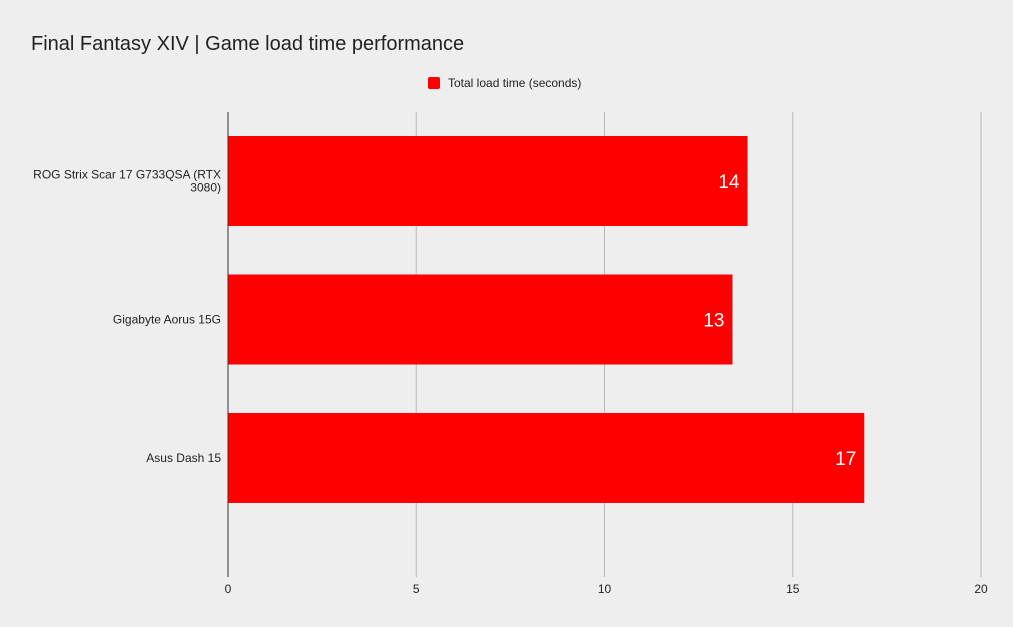 The width and height of the screenshot is (1013, 627). I want to click on category-label: ROG Strix Scar 17 G733QSA (RTX, so click(127, 175).